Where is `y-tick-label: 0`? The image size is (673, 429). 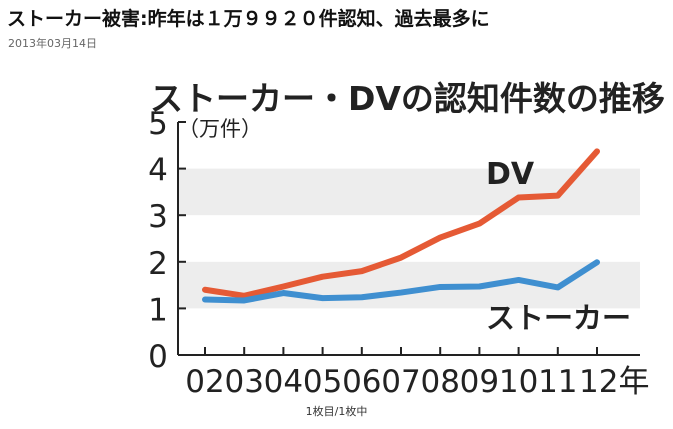 y-tick-label: 0 is located at coordinates (158, 357).